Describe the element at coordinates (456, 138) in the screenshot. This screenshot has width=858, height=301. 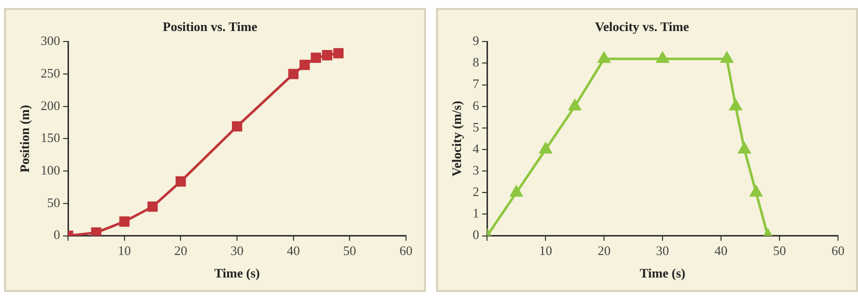
I see `y-axis-title: Velocity (m/s)` at that location.